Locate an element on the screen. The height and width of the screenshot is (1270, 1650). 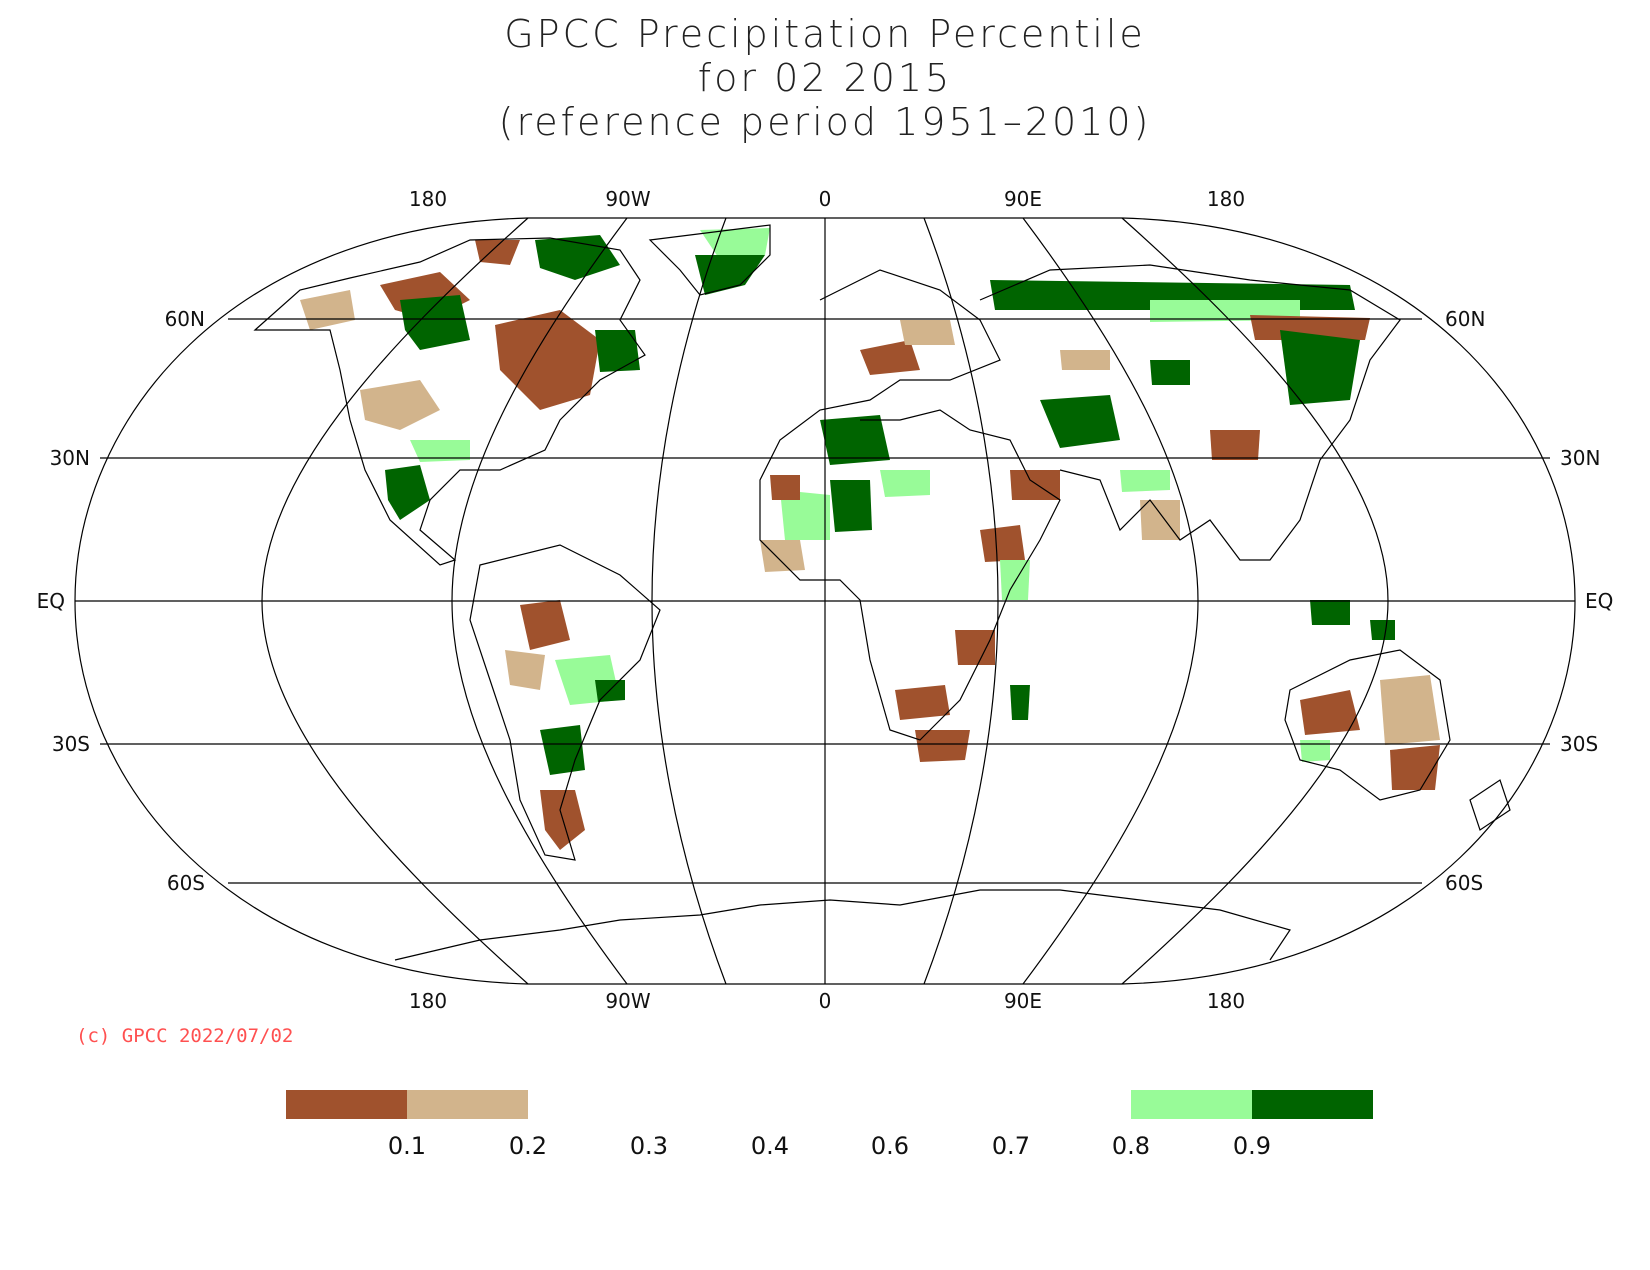
legend-label-0.3: 0.3 is located at coordinates (649, 1146).